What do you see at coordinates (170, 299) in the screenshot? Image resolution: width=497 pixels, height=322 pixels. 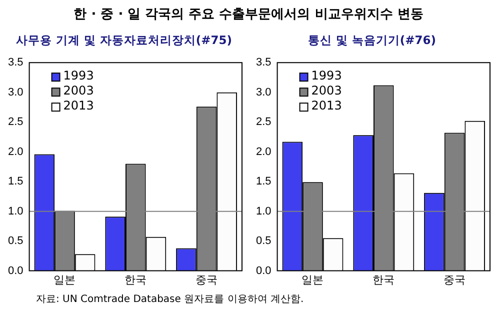 I see `text: 자료: UN Comtrade Database 원자료를 이용하여 계산함.` at bounding box center [170, 299].